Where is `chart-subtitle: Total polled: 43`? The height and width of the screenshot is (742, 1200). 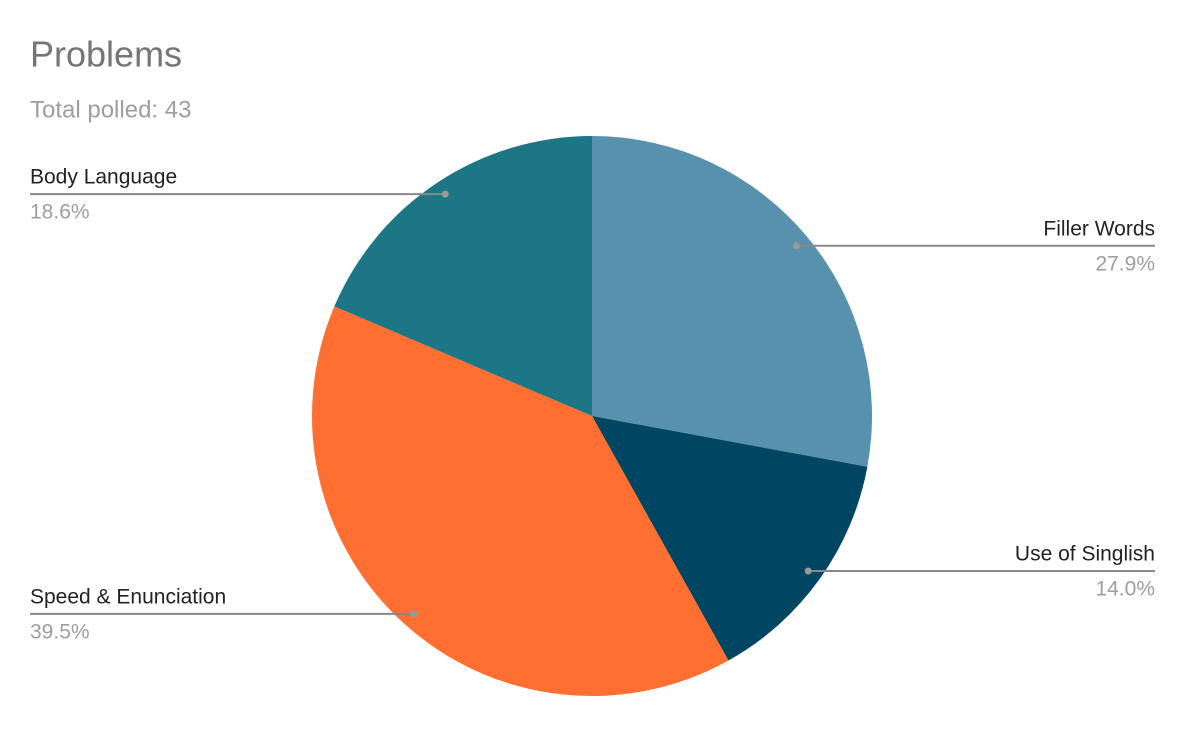 chart-subtitle: Total polled: 43 is located at coordinates (110, 109).